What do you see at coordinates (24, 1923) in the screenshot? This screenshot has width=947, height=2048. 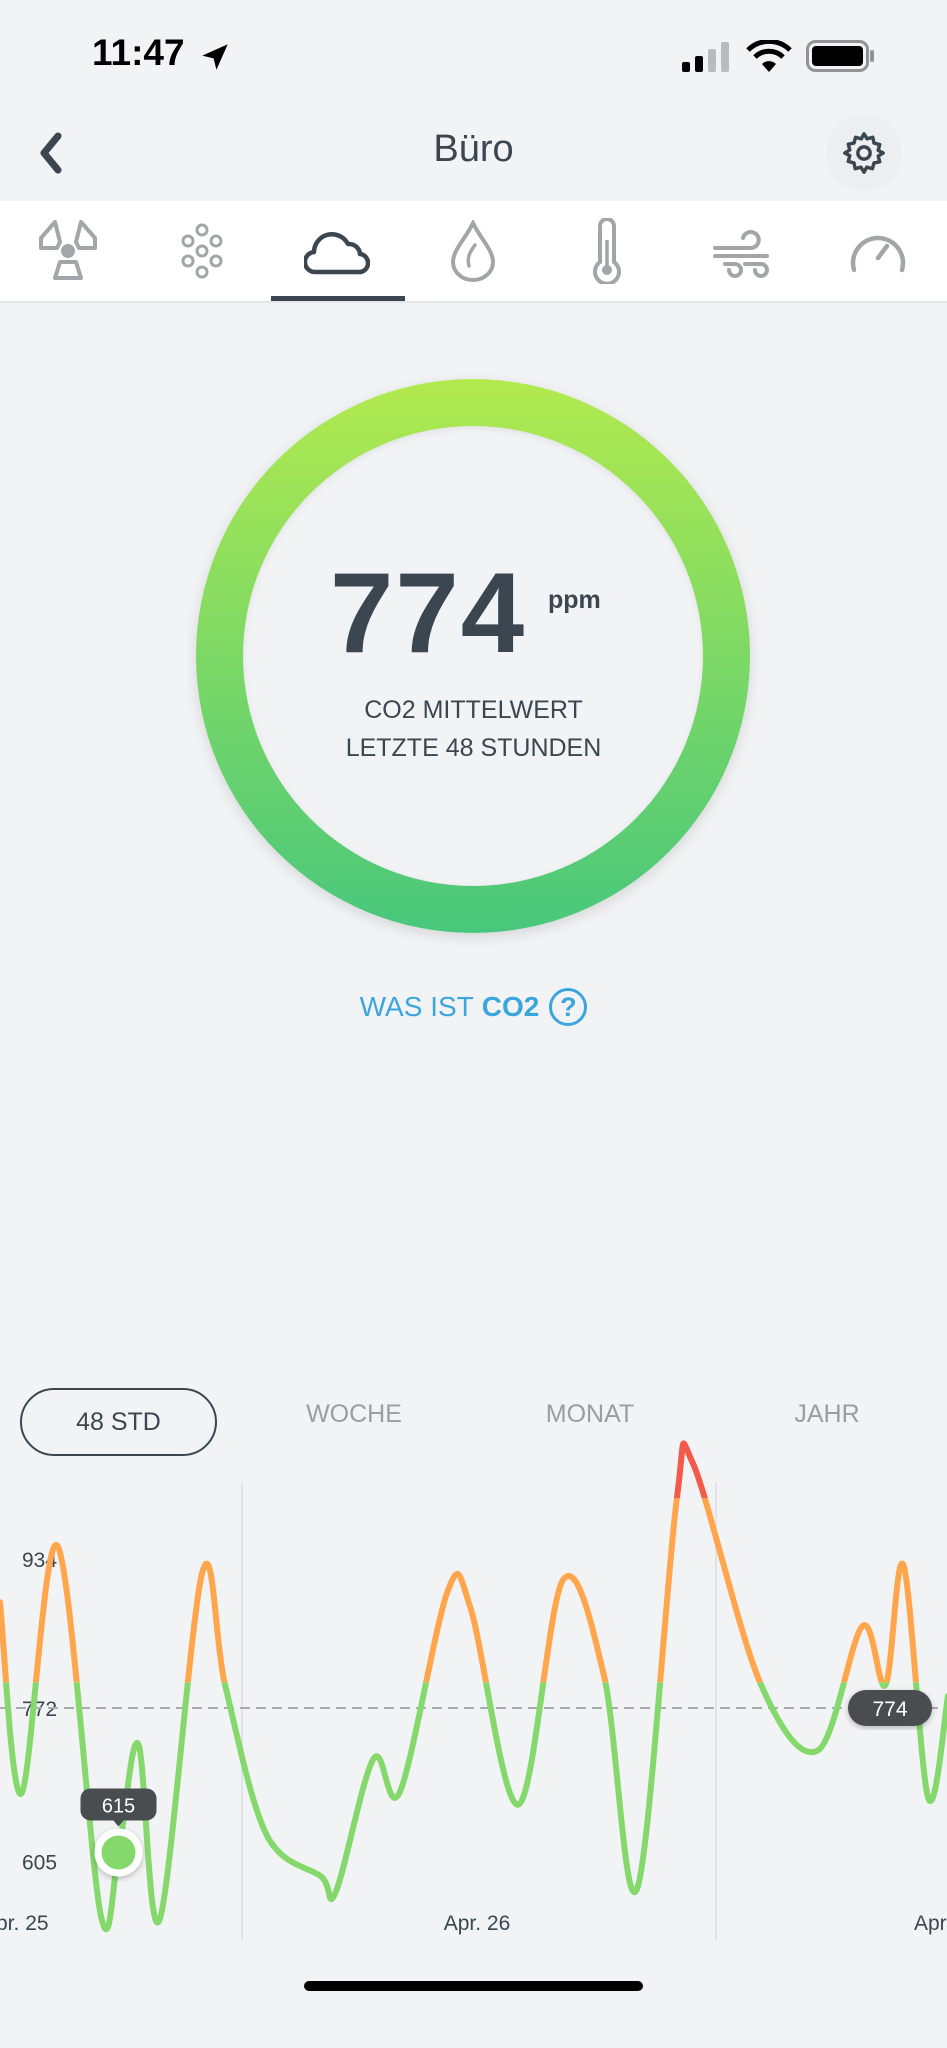 I see `x-tick-label: Apr. 25` at bounding box center [24, 1923].